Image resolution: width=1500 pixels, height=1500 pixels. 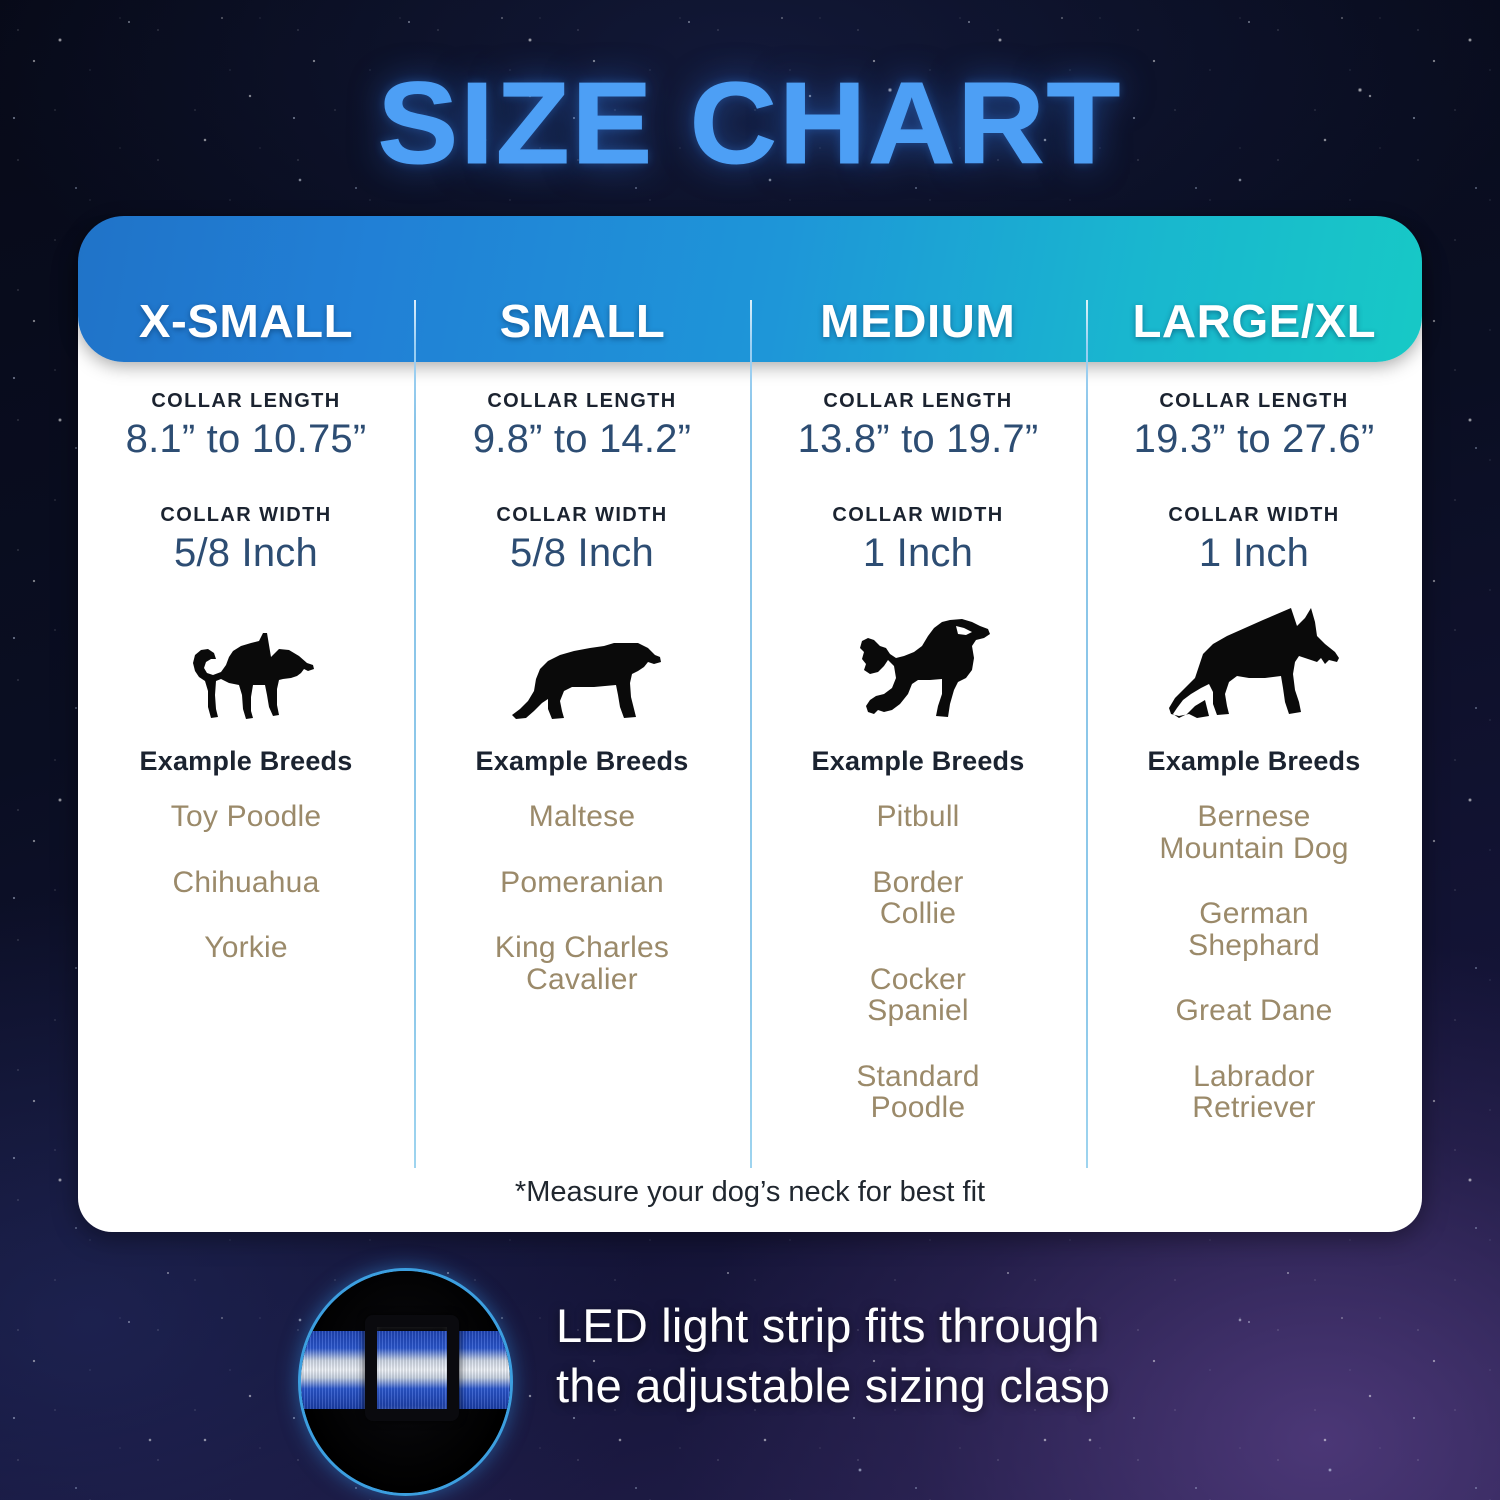 I want to click on chihuahua-silhouette-icon, so click(x=246, y=665).